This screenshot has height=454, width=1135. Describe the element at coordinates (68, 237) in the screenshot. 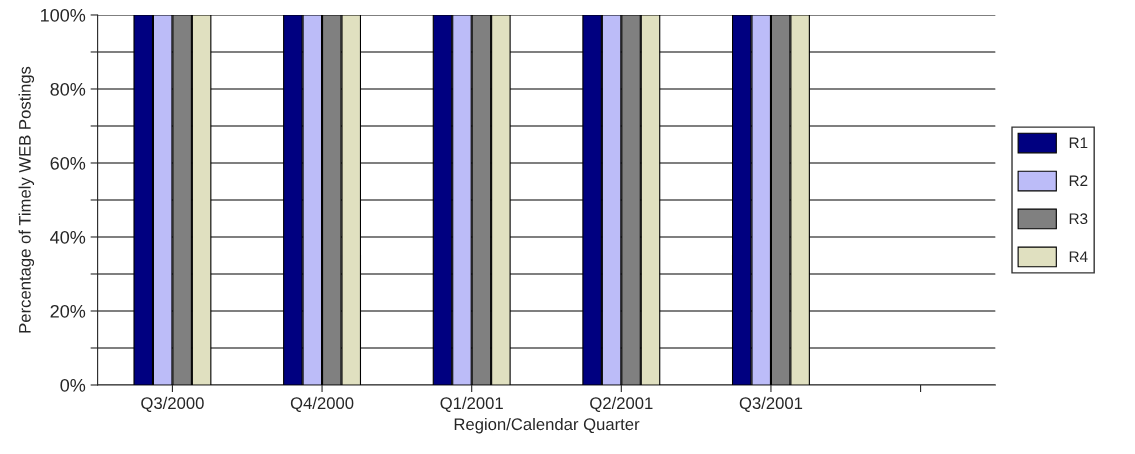

I see `y-tick-label: 40%` at that location.